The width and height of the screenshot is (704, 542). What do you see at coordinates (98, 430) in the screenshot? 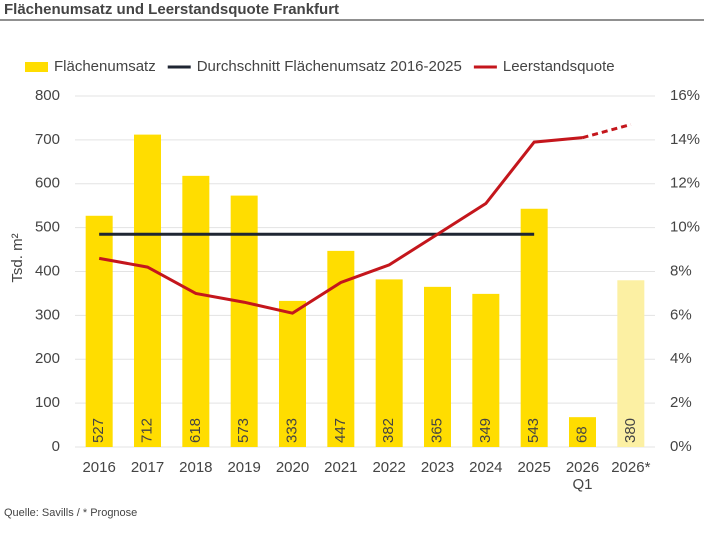
I see `bar-value-label: 527` at bounding box center [98, 430].